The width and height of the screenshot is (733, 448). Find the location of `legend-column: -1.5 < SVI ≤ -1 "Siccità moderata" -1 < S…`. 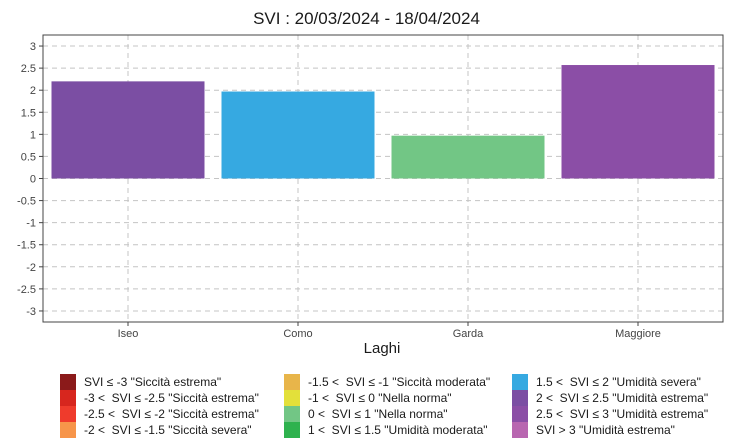

legend-column: -1.5 < SVI ≤ -1 "Siccità moderata" -1 < S… is located at coordinates (387, 406).